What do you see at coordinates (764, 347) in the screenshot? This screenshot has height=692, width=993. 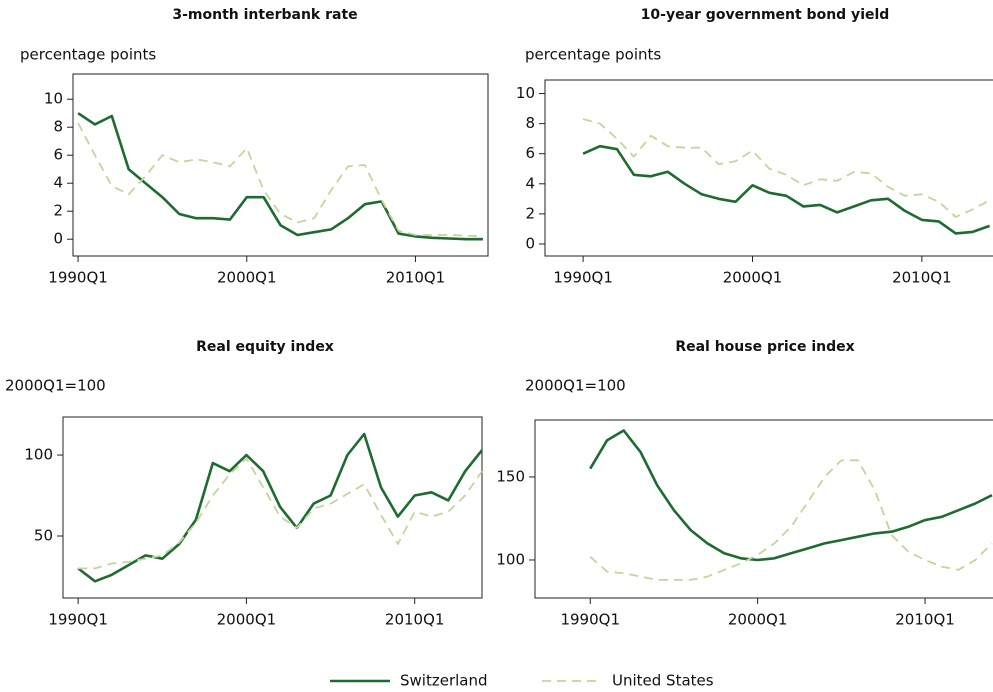 I see `chart-title: Real house price index` at bounding box center [764, 347].